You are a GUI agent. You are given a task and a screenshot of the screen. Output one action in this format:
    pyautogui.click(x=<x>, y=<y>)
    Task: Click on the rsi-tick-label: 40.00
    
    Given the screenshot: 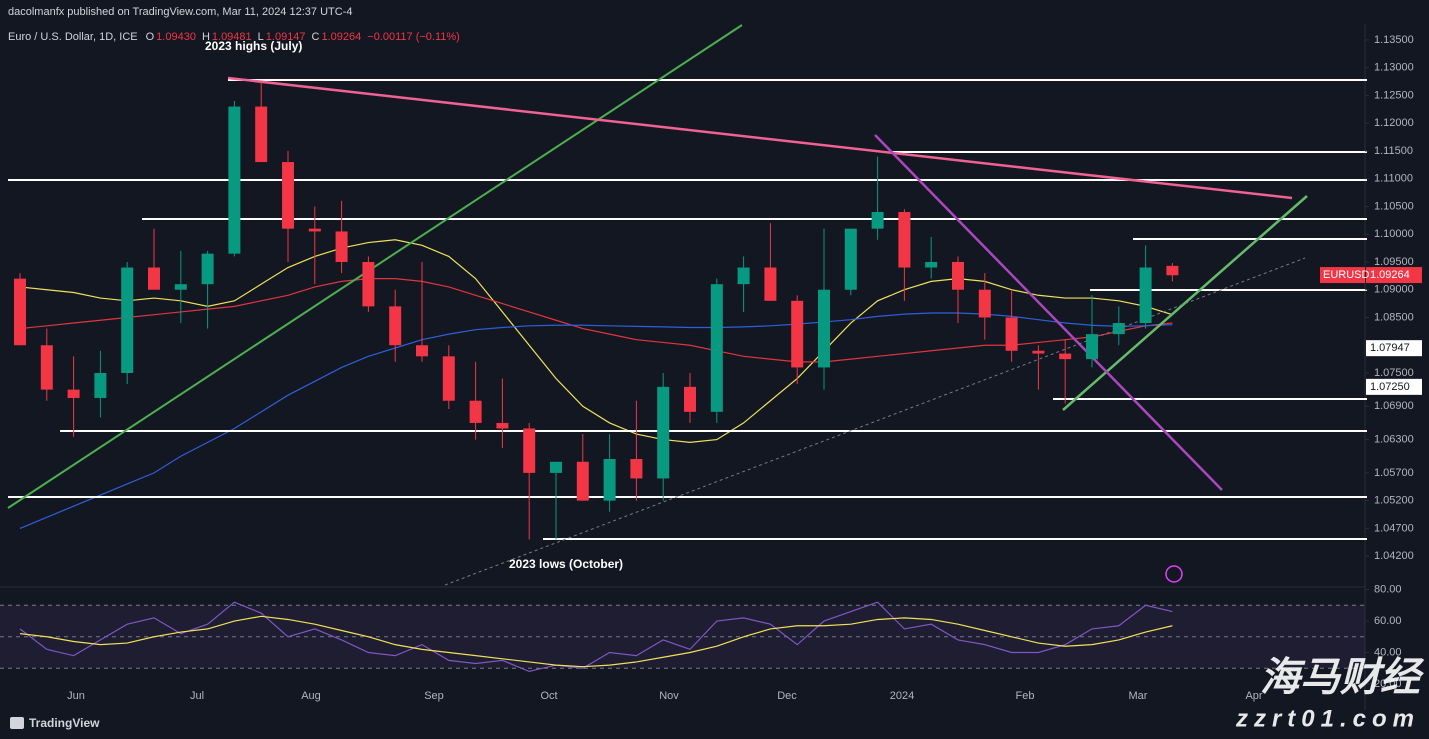 What is the action you would take?
    pyautogui.click(x=1388, y=652)
    